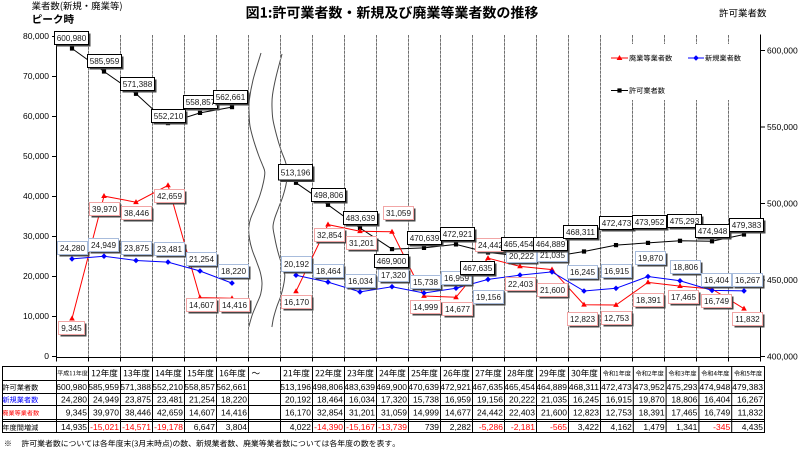 The height and width of the screenshot is (454, 800). Describe the element at coordinates (426, 413) in the screenshot. I see `svg-text: 14,999` at that location.